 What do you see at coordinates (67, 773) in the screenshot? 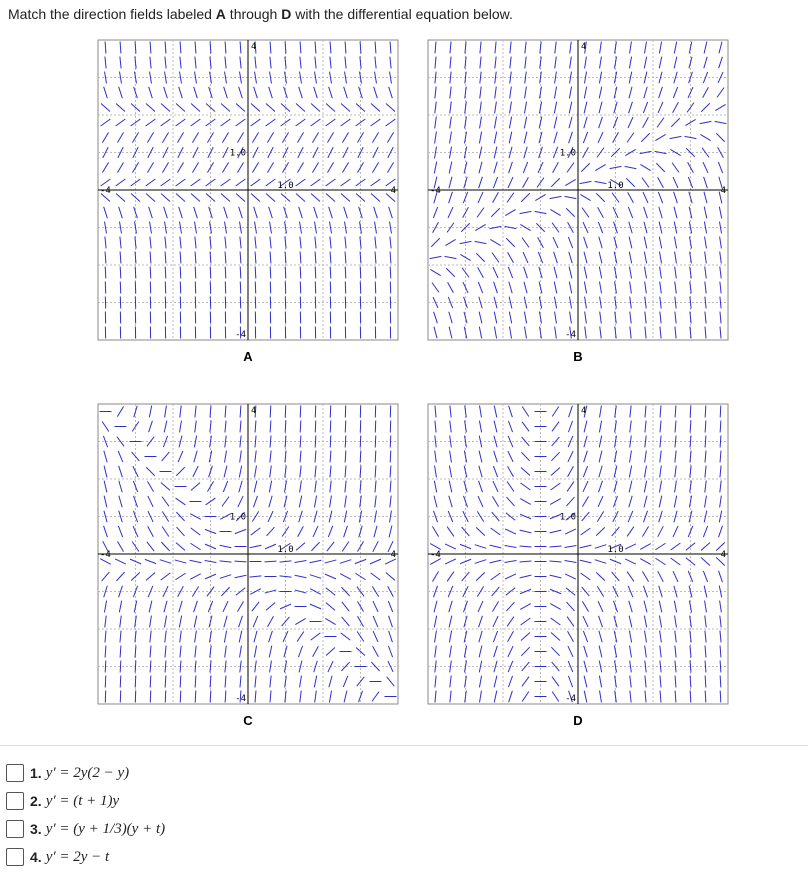
I see `equation-option: 1. y′ = 2y(2 − y)` at bounding box center [67, 773].